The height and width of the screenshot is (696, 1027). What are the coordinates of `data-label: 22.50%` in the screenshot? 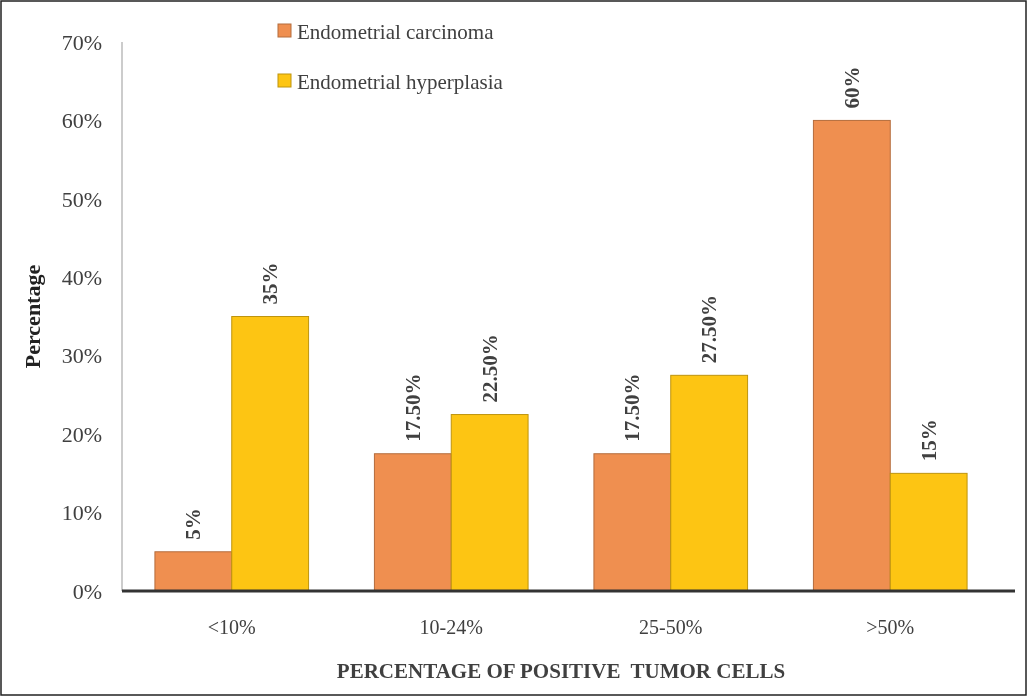 It's located at (489, 368).